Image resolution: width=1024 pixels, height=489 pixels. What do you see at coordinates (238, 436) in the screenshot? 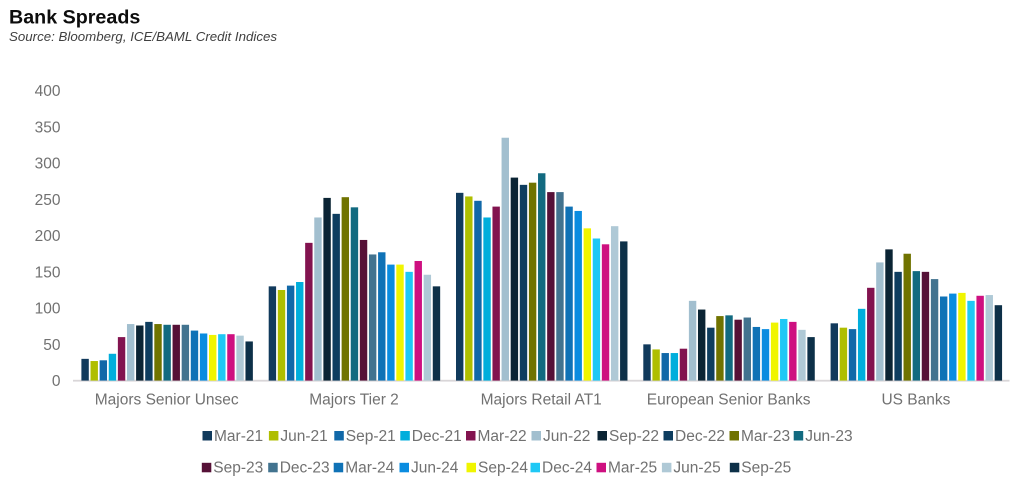
I see `svg-text: Mar-21` at bounding box center [238, 436].